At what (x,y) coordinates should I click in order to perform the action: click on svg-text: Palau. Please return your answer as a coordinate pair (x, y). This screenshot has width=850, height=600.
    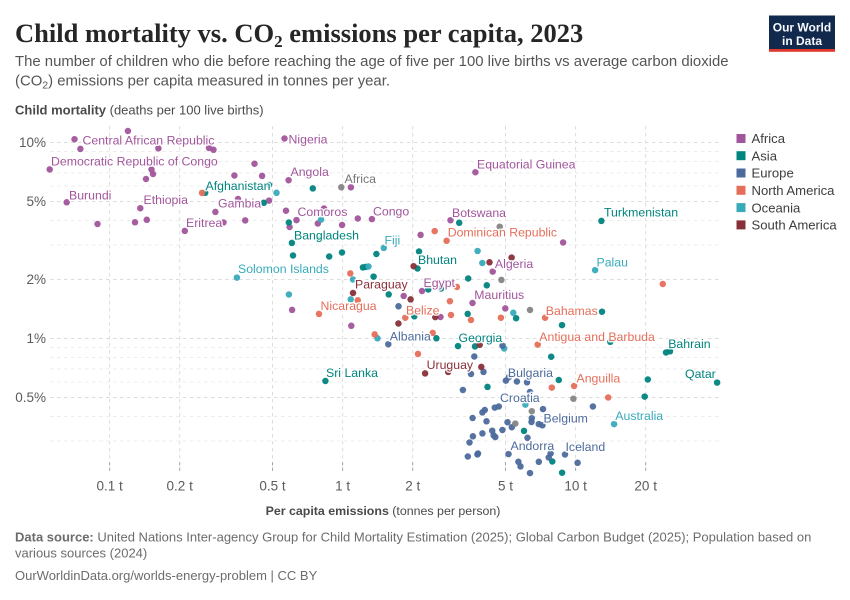
    Looking at the image, I should click on (613, 262).